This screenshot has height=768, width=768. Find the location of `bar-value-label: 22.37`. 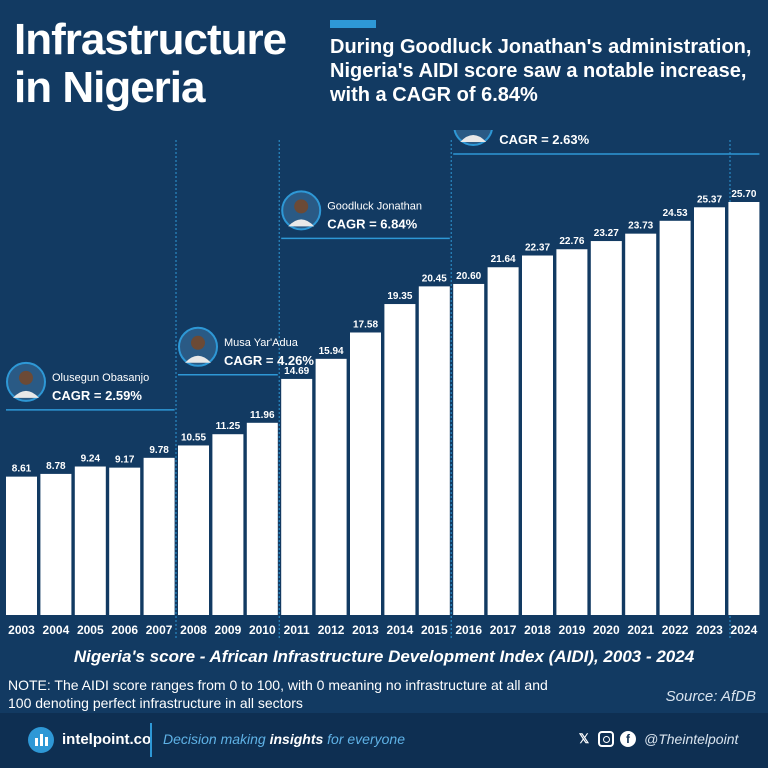

bar-value-label: 22.37 is located at coordinates (537, 248).